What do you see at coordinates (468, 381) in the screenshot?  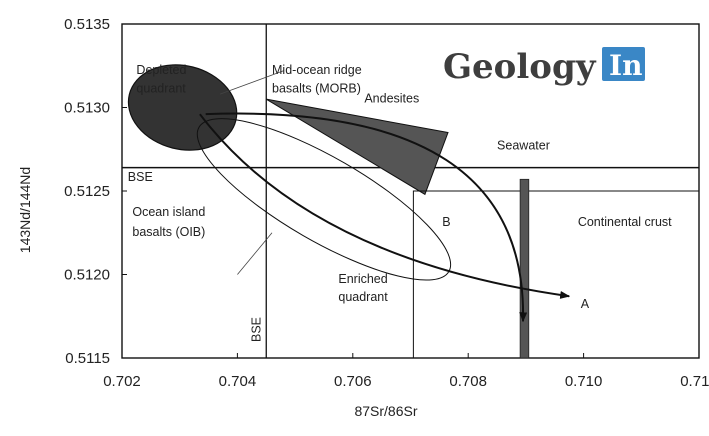 I see `x-tick-label: 0.708` at bounding box center [468, 381].